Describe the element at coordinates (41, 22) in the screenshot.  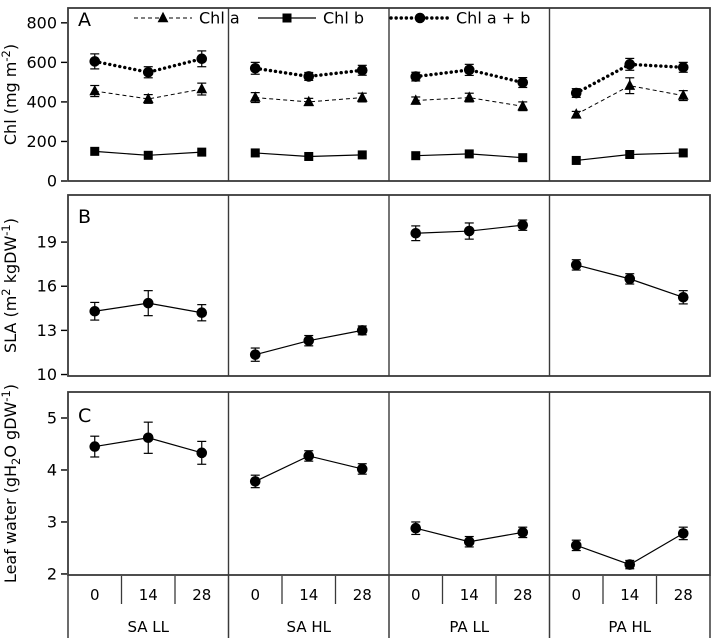
I see `y-tick-label: 800` at that location.